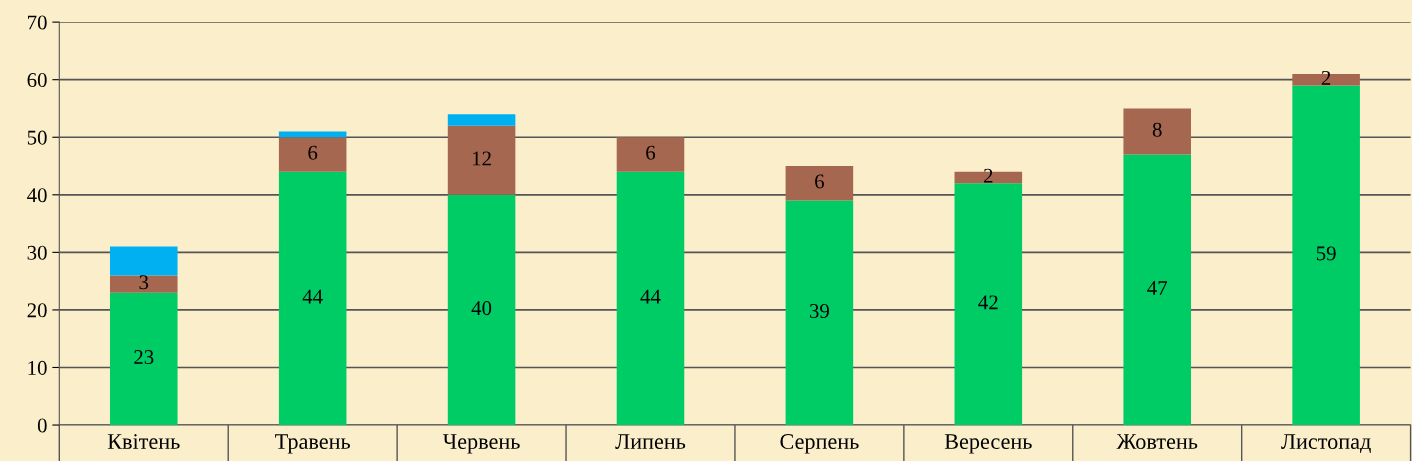  I want to click on data-label: 47, so click(1157, 288).